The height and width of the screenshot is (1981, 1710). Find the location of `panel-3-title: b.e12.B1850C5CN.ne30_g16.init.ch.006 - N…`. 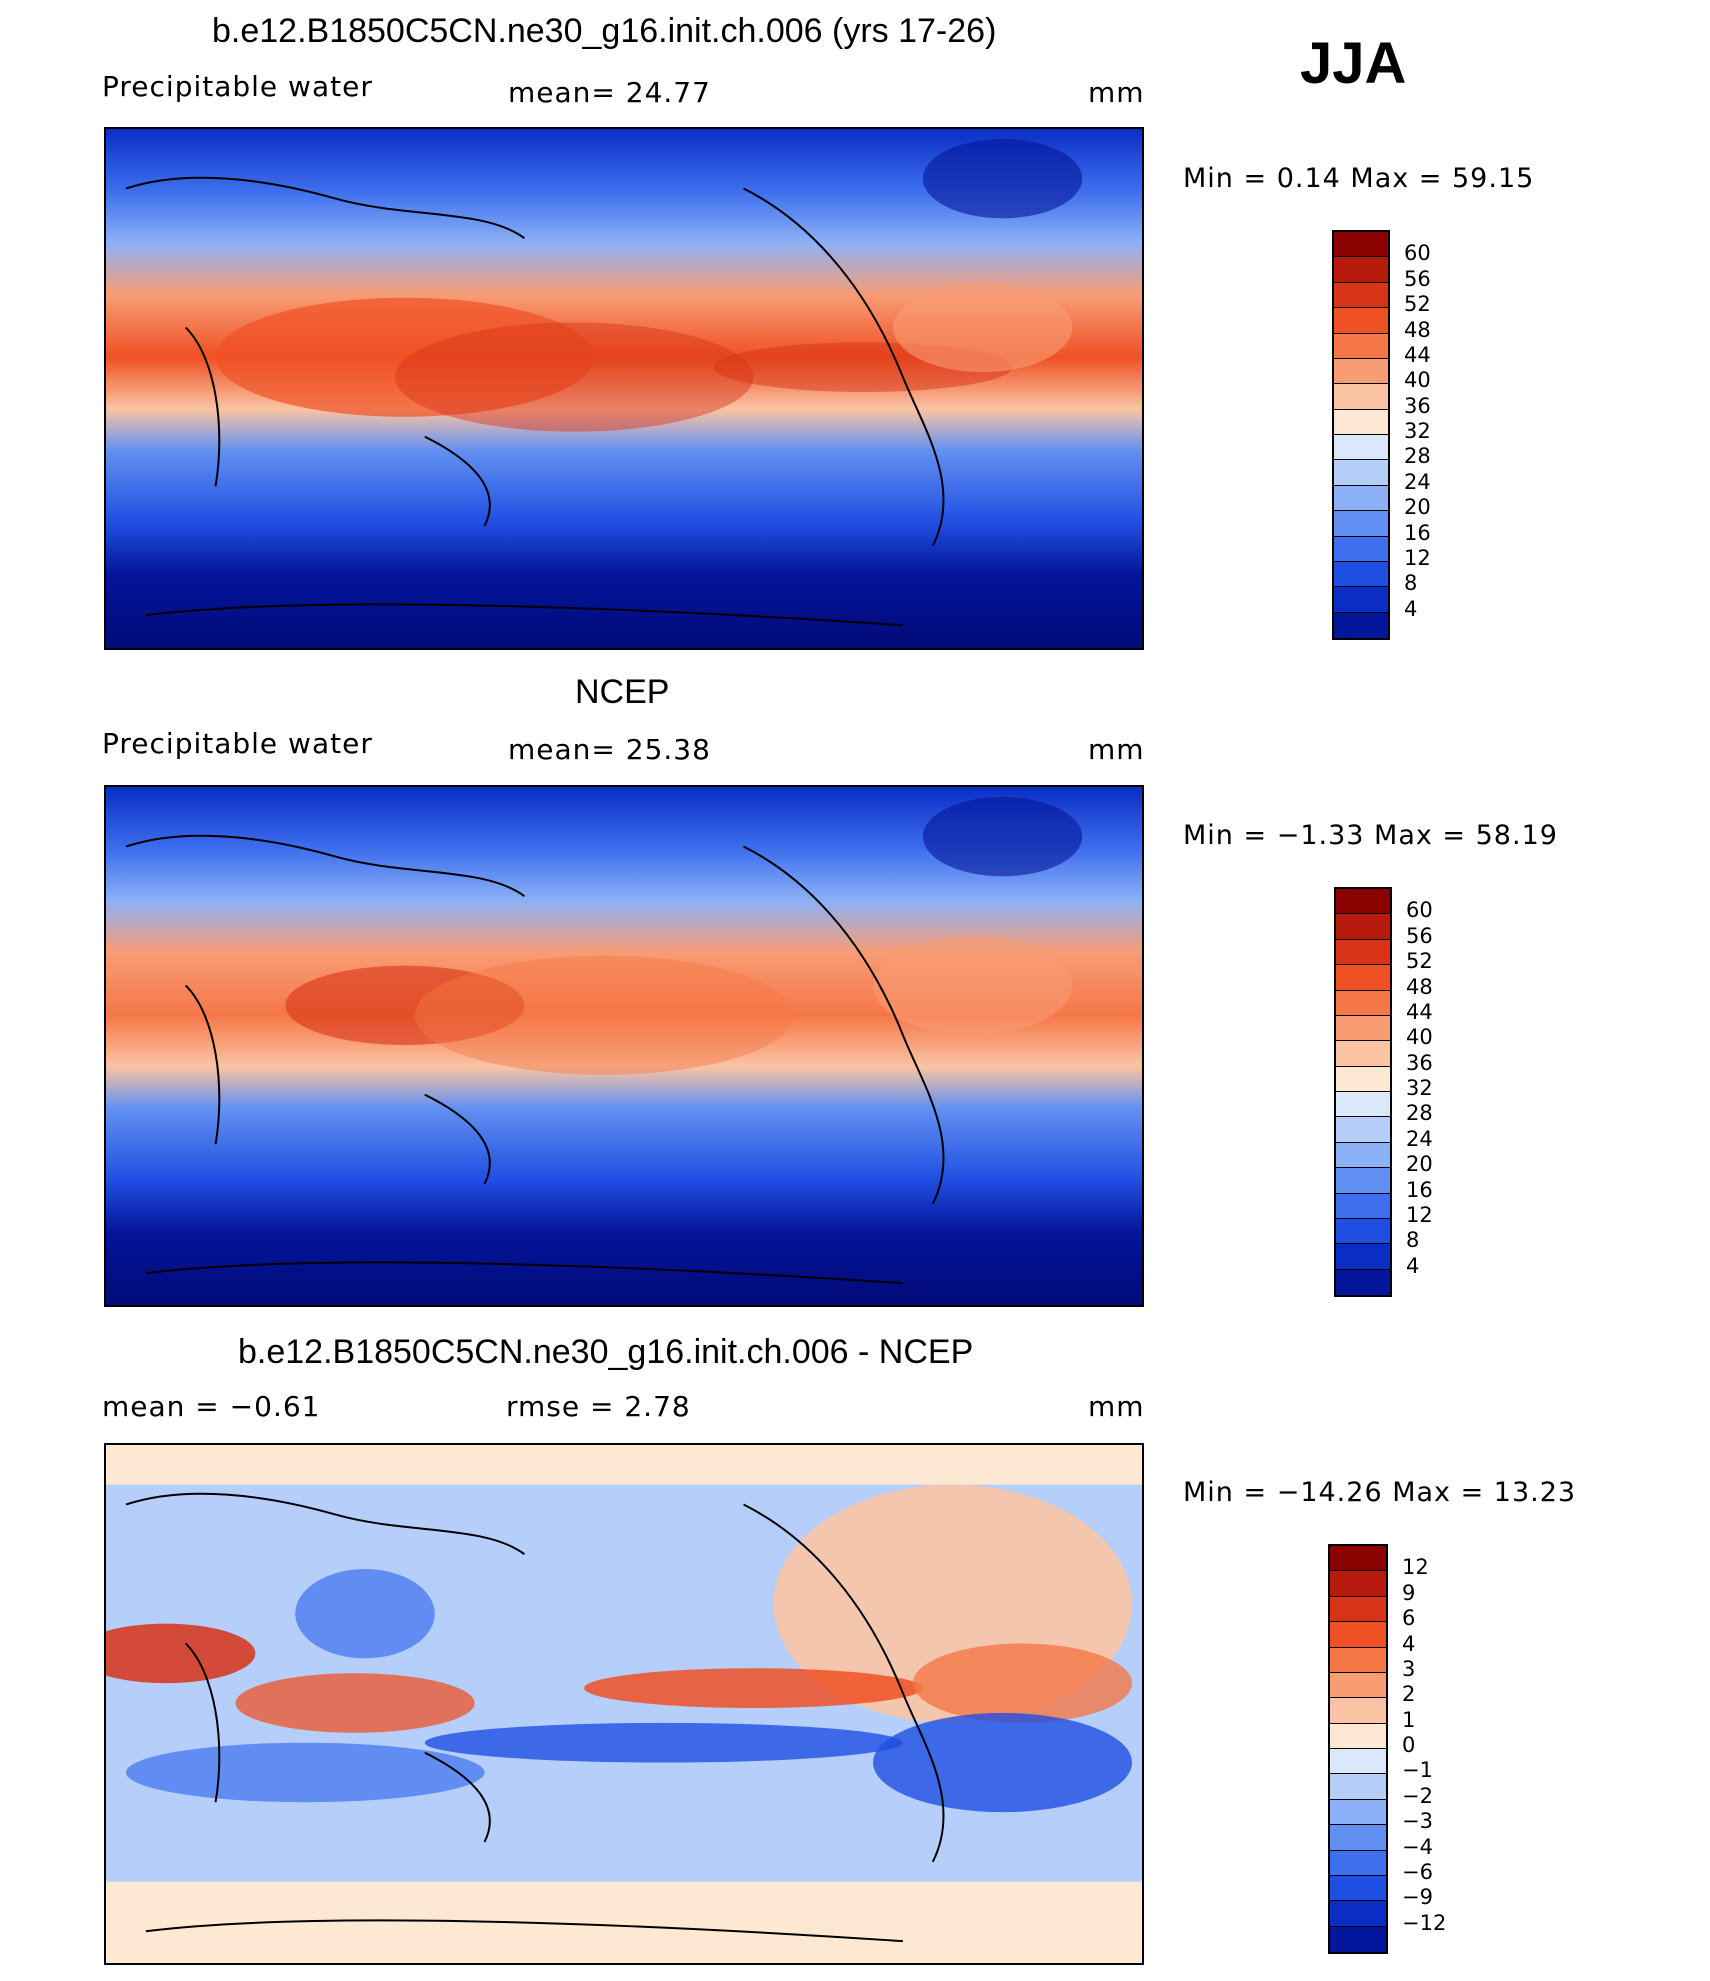

panel-3-title: b.e12.B1850C5CN.ne30_g16.init.ch.006 - N… is located at coordinates (606, 1352).